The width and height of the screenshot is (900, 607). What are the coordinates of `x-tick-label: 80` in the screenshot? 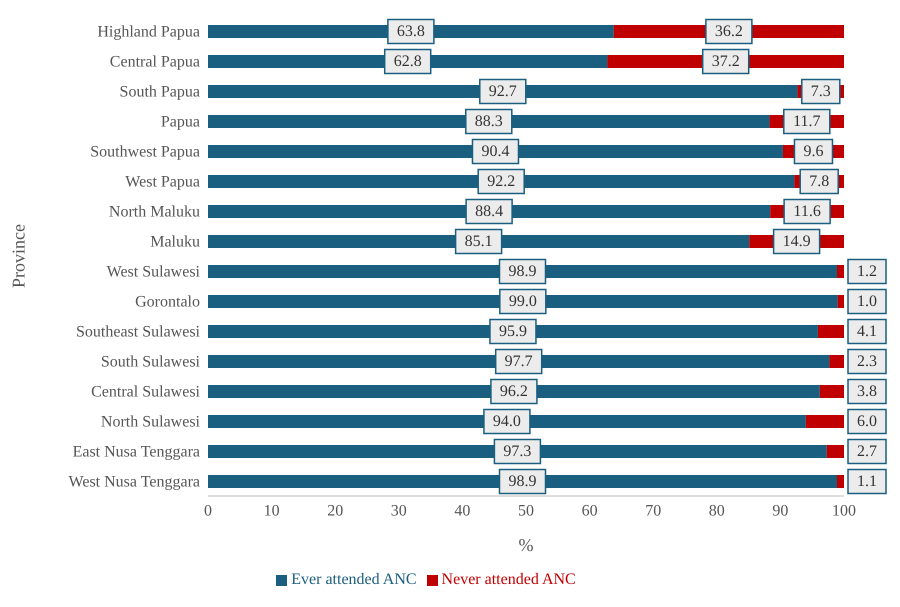 It's located at (716, 511).